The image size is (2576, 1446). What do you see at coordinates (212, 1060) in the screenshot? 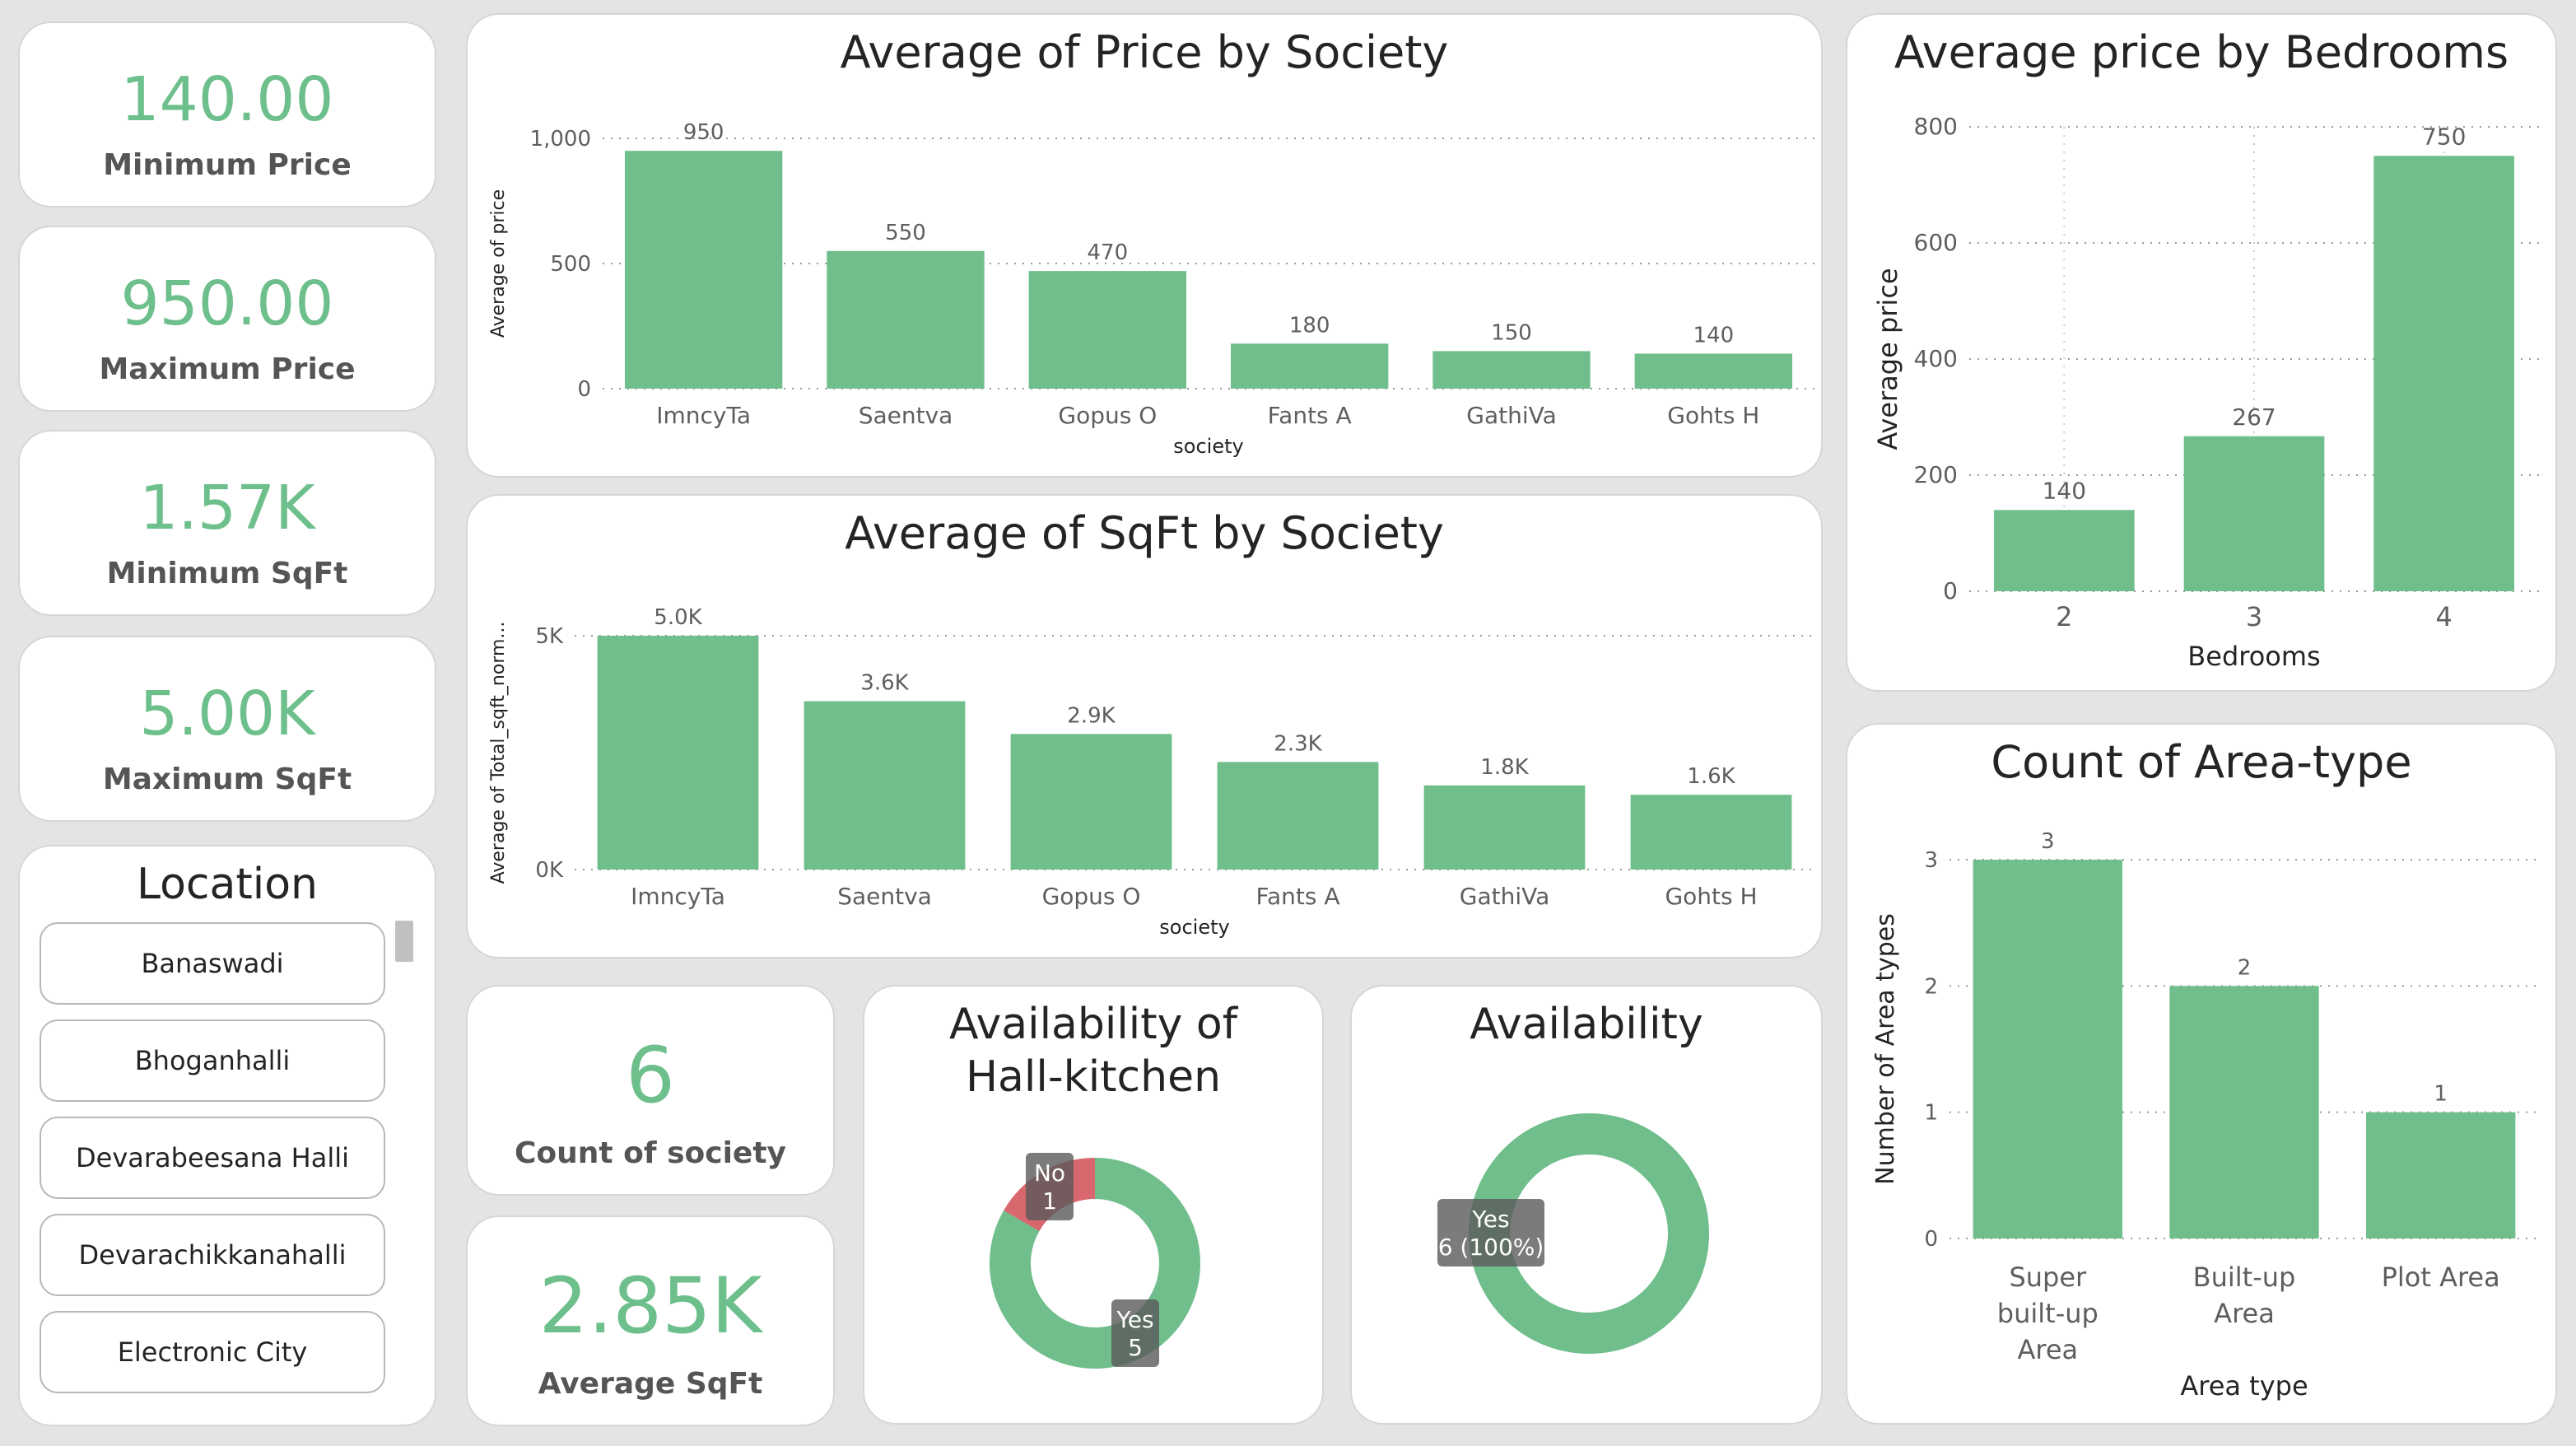
I see `slicer-item-bhoganhalli: Bhoganhalli` at bounding box center [212, 1060].